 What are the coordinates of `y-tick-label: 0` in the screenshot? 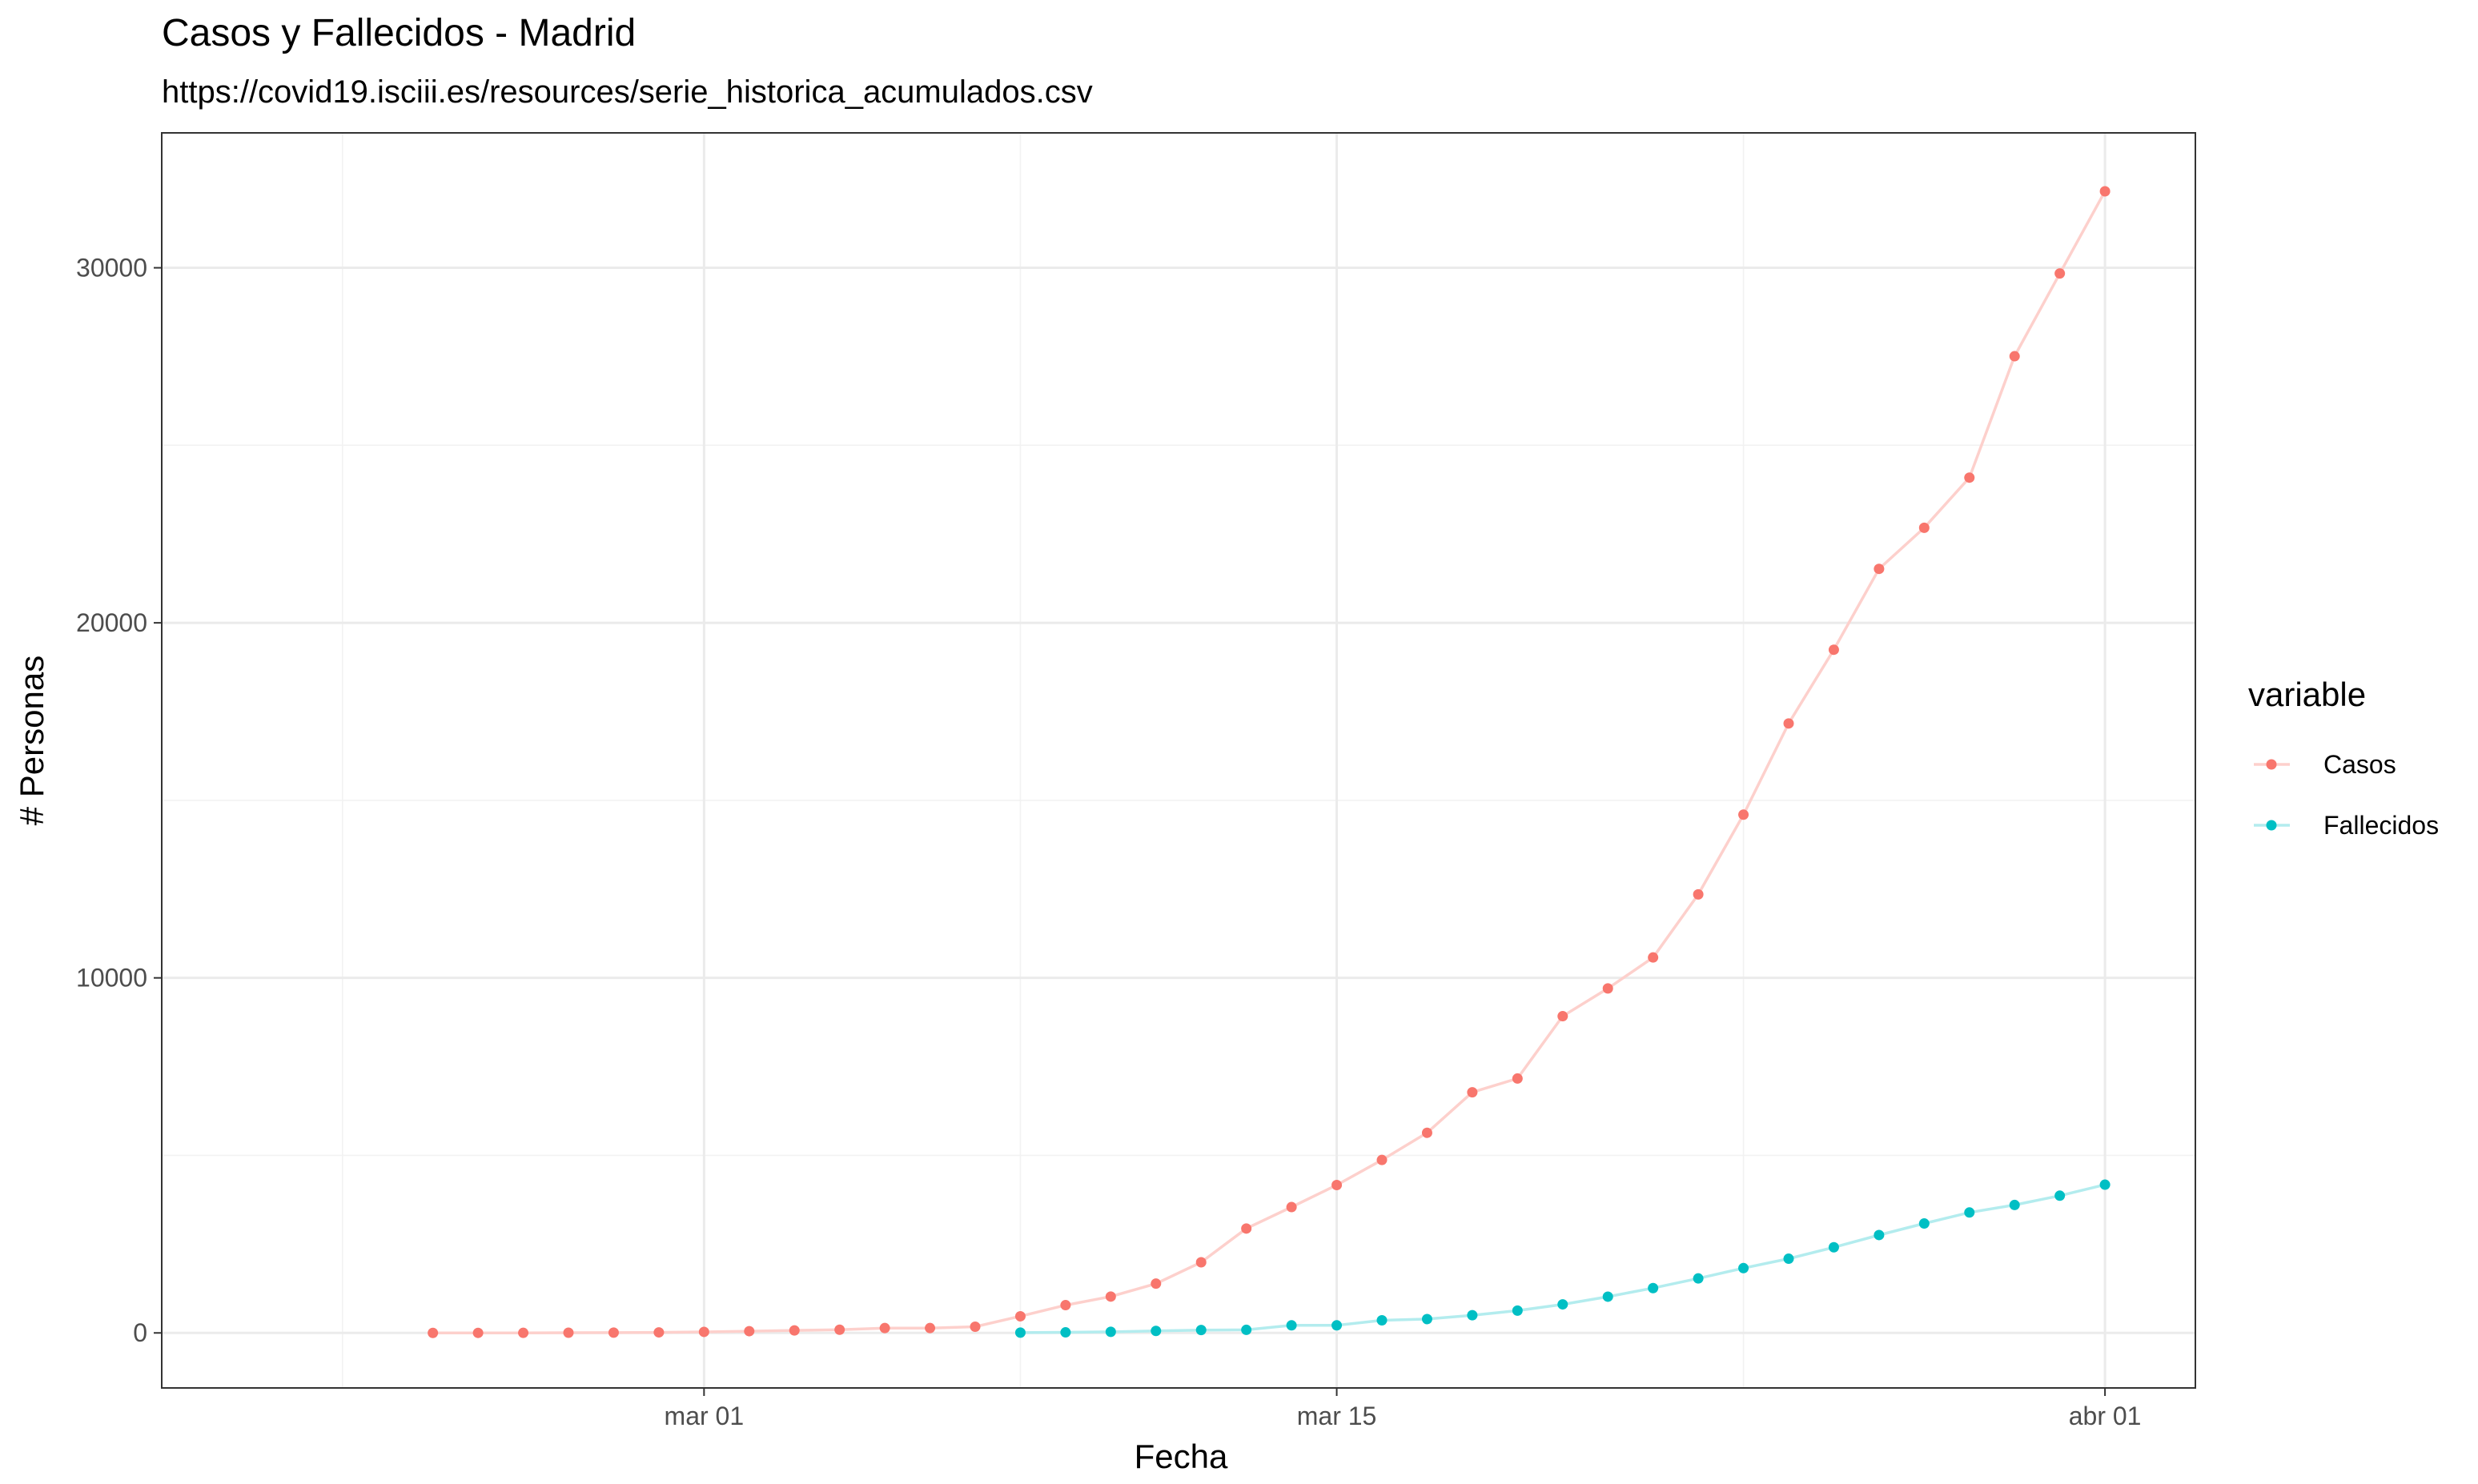 It's located at (140, 1332).